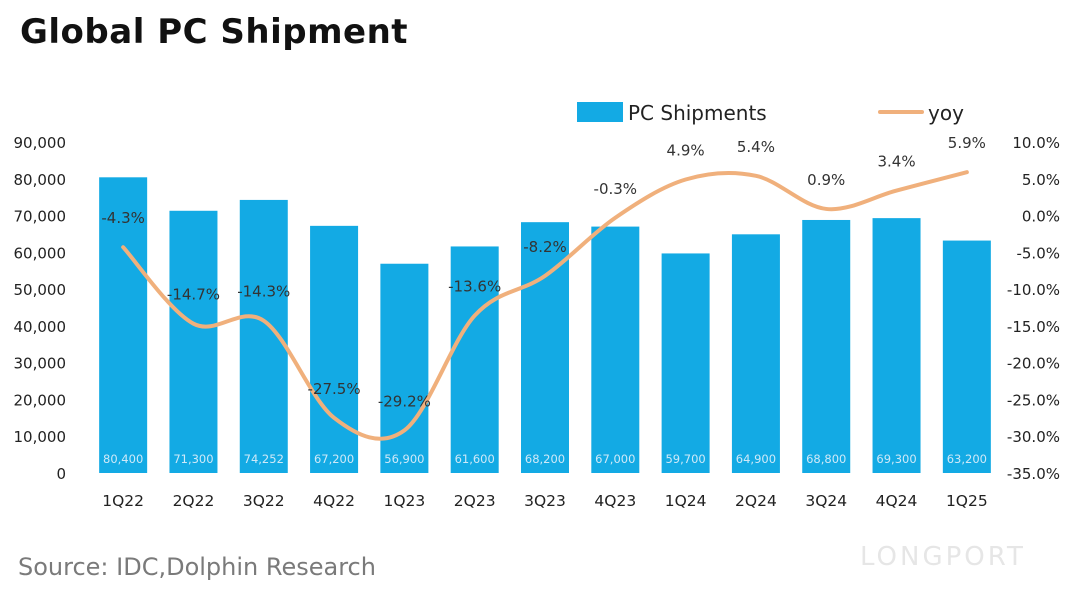 The width and height of the screenshot is (1080, 600). What do you see at coordinates (475, 459) in the screenshot?
I see `bar-value-label: 61,600` at bounding box center [475, 459].